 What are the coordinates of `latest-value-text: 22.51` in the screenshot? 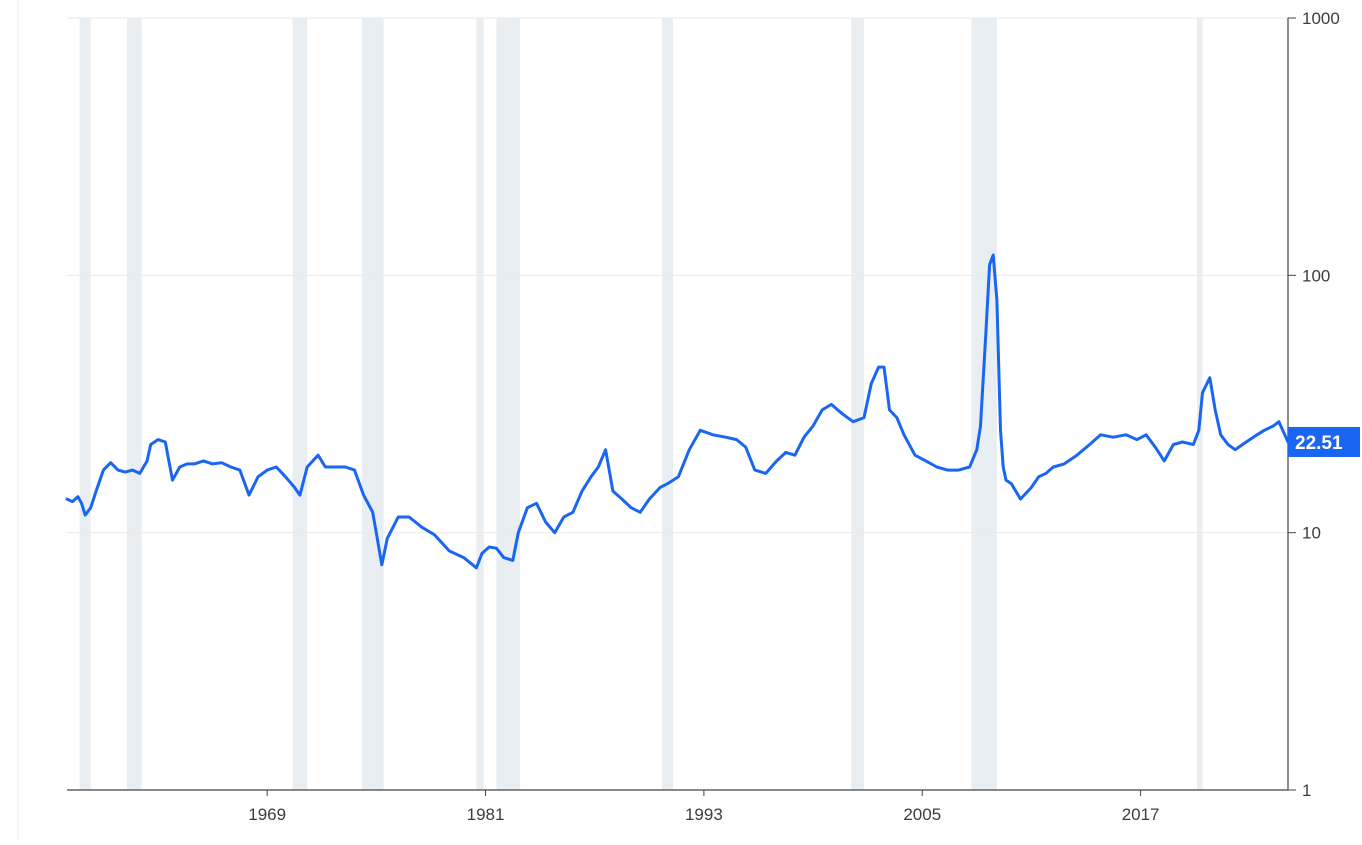 It's located at (1319, 443).